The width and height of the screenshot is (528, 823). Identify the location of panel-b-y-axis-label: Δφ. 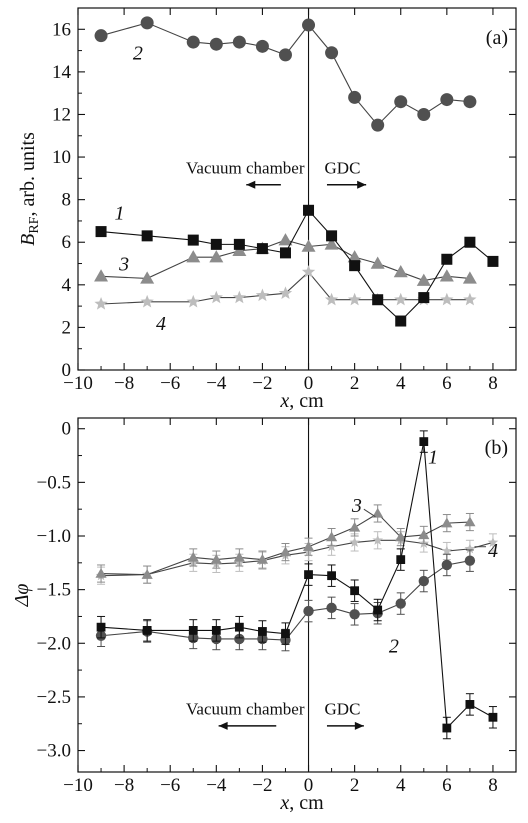
(22, 596).